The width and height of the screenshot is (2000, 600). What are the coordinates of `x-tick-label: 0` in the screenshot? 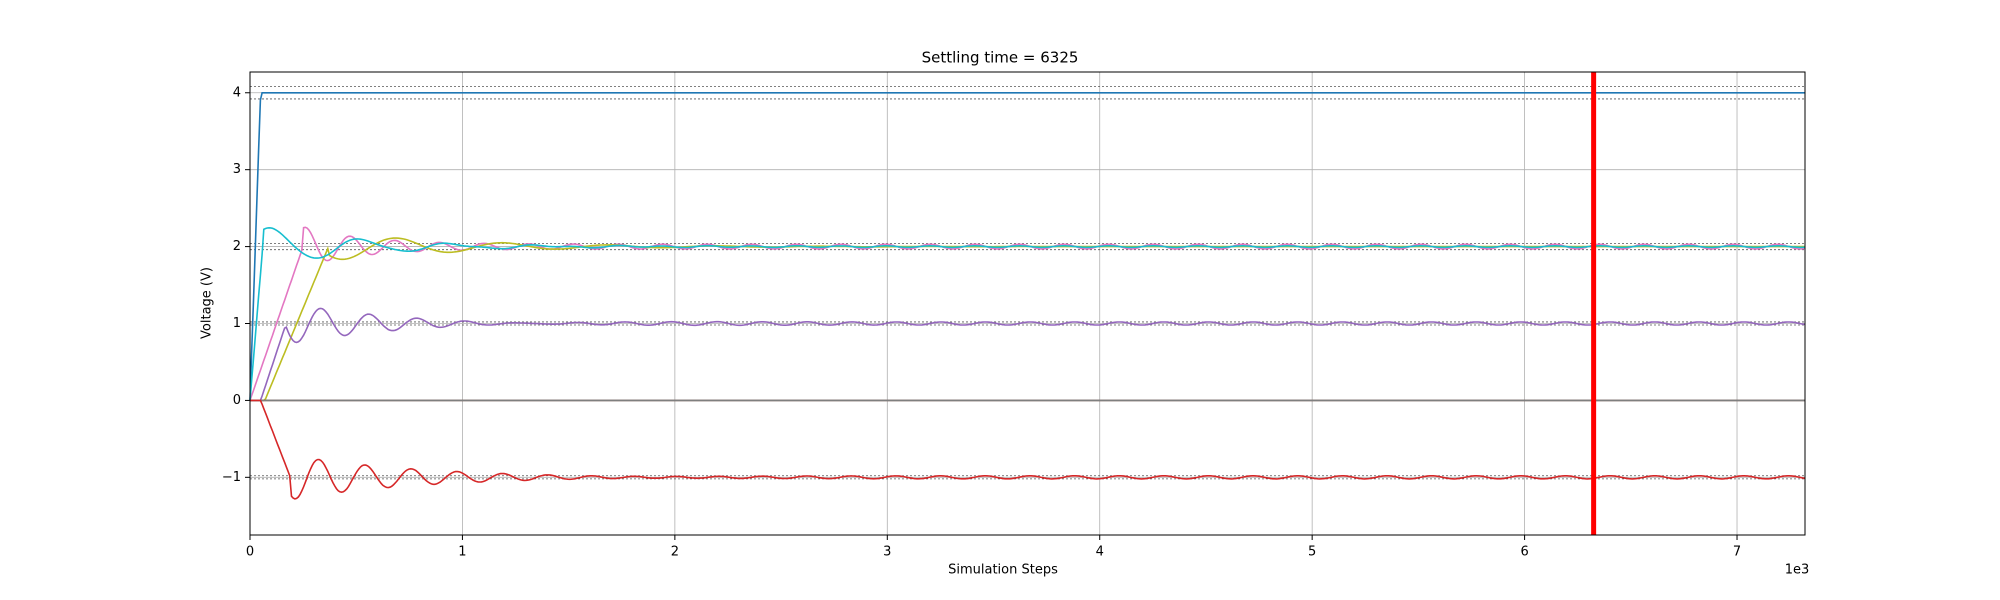 It's located at (250, 552).